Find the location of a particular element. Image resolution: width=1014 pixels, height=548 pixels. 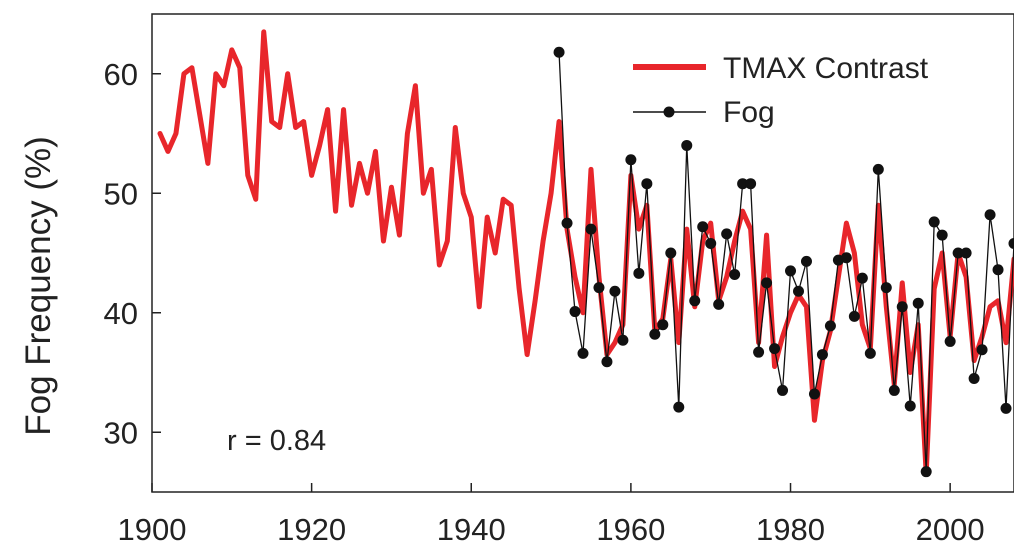

x-tick-label: 1940 is located at coordinates (471, 529).